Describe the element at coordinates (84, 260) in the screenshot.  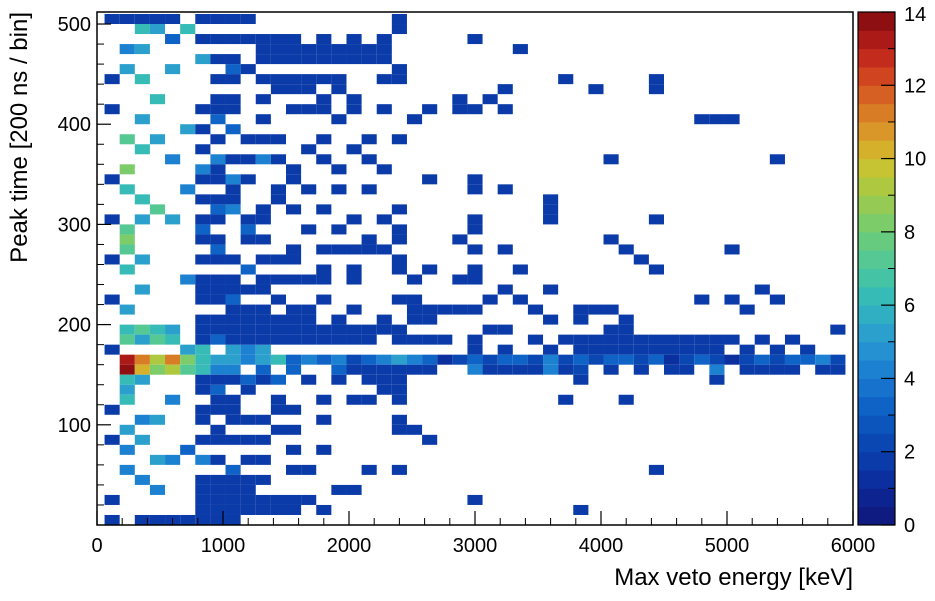
I see `y-axis: 100 200 300 400 500` at that location.